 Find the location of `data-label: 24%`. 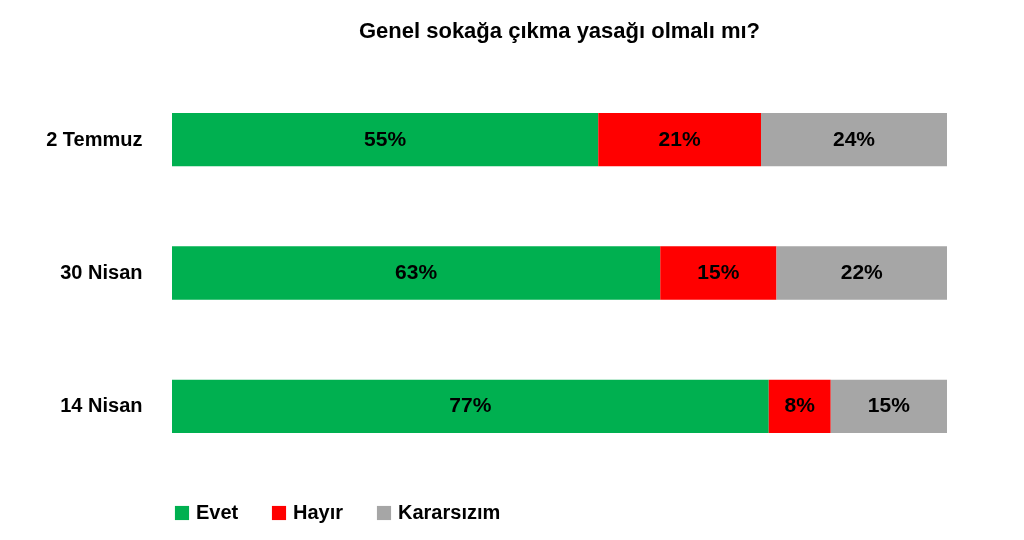

data-label: 24% is located at coordinates (854, 138).